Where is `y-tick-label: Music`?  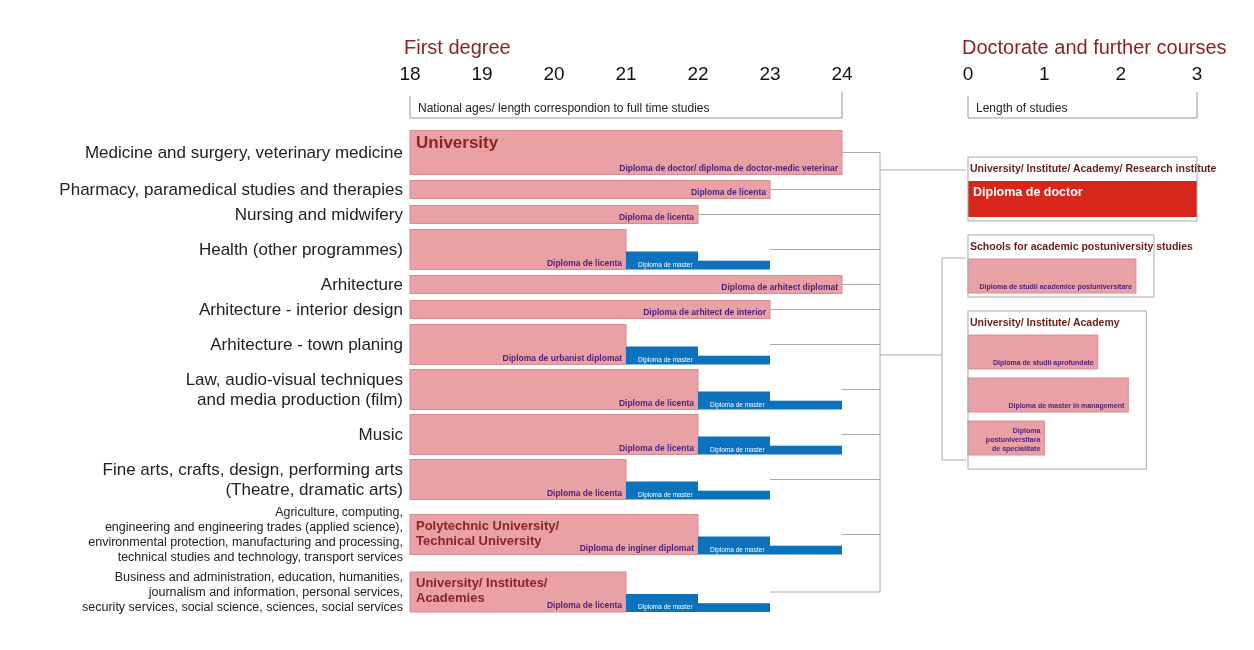 y-tick-label: Music is located at coordinates (381, 435).